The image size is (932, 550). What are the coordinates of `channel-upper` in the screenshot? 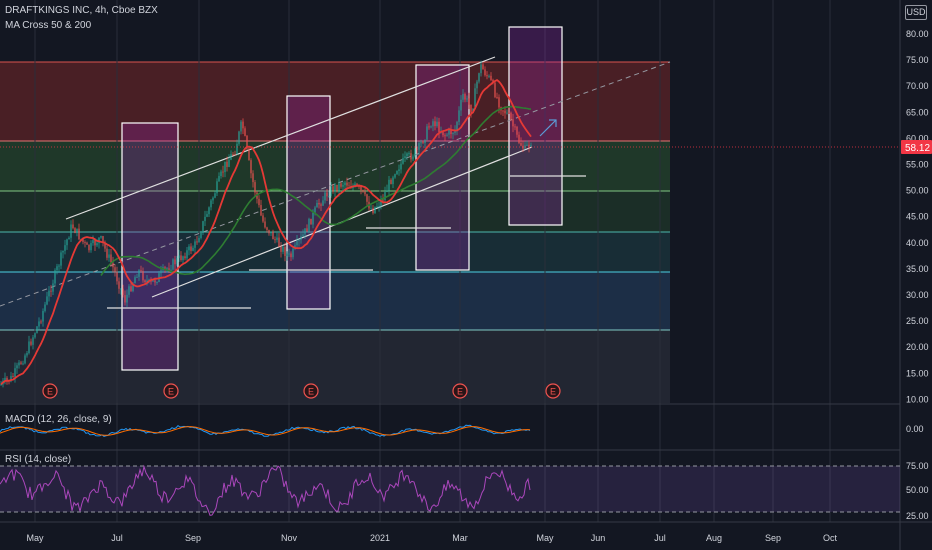 It's located at (280, 138).